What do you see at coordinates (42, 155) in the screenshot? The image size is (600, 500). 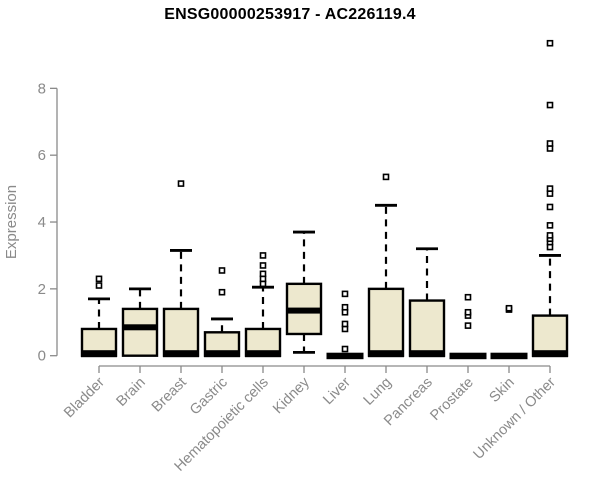 I see `y-tick-label: 6` at bounding box center [42, 155].